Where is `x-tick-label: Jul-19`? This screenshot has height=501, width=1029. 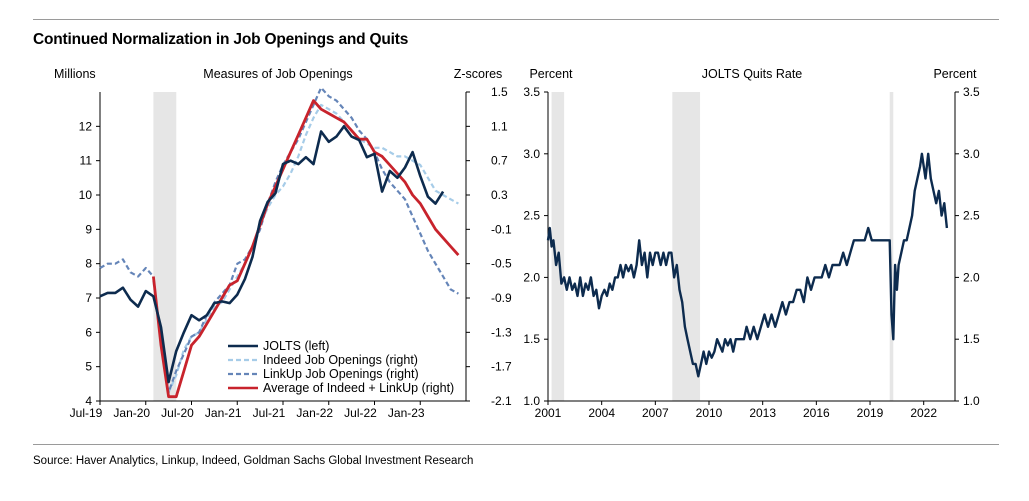
x-tick-label: Jul-19 is located at coordinates (86, 413).